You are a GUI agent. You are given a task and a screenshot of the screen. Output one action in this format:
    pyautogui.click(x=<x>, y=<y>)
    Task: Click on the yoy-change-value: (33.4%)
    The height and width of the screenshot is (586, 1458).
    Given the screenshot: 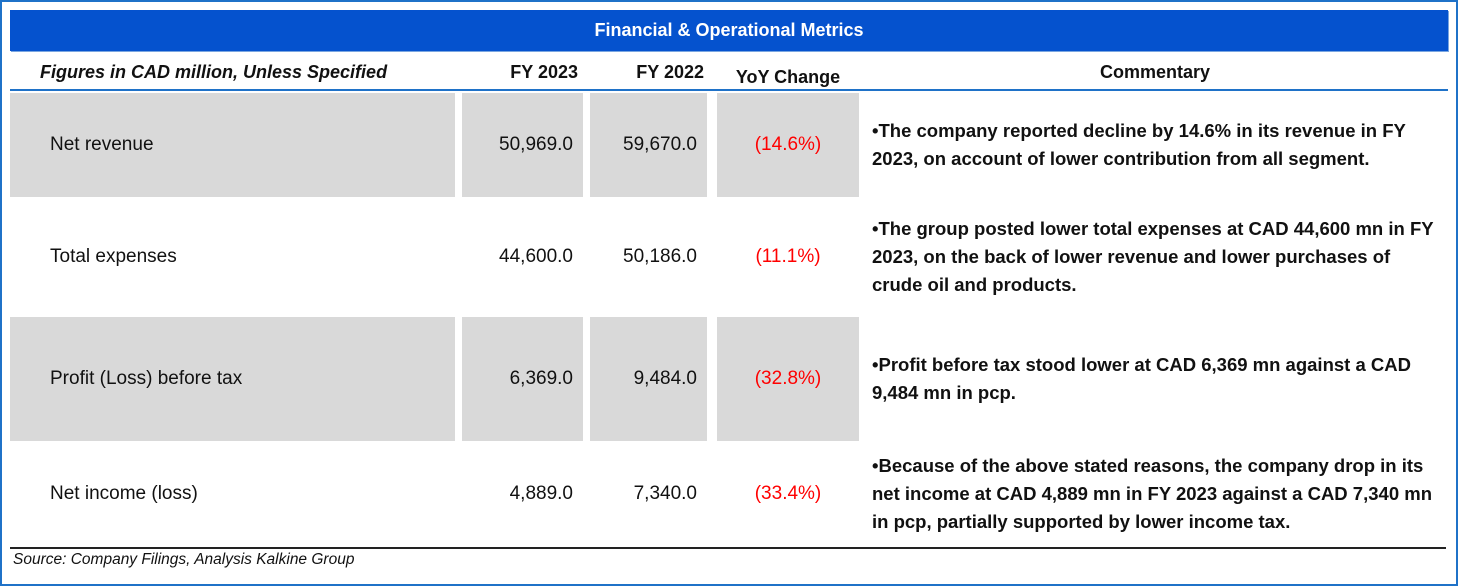 What is the action you would take?
    pyautogui.click(x=788, y=493)
    